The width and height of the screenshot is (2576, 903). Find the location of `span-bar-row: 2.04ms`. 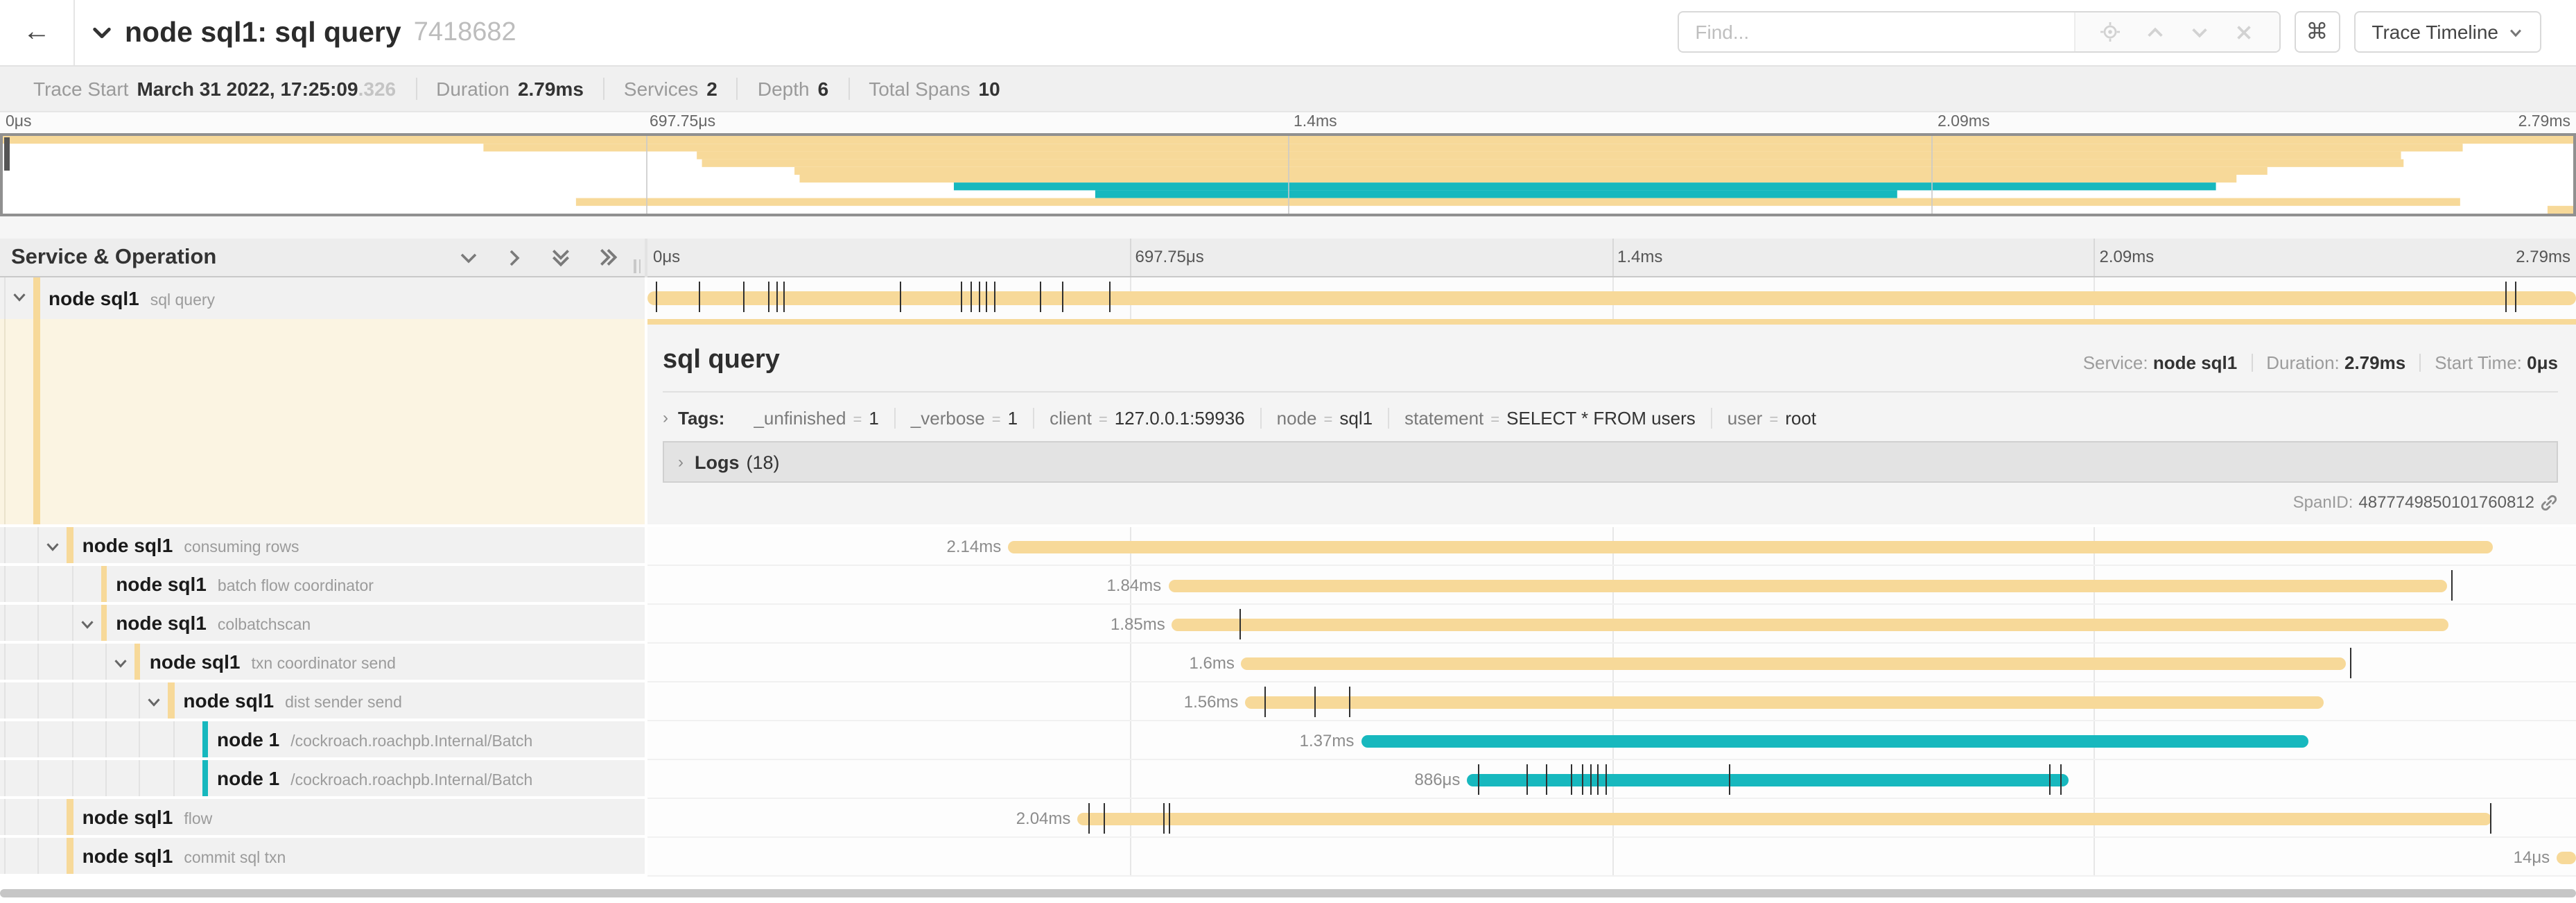

span-bar-row: 2.04ms is located at coordinates (1611, 818).